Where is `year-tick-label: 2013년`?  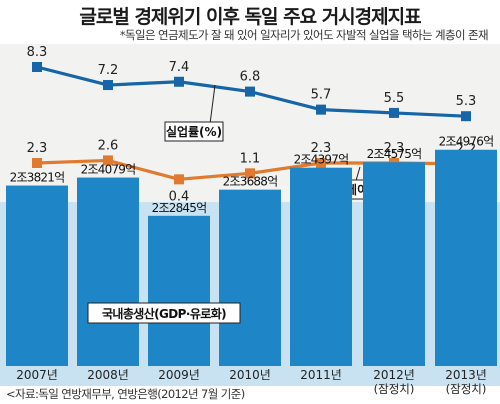
year-tick-label: 2013년 is located at coordinates (466, 375).